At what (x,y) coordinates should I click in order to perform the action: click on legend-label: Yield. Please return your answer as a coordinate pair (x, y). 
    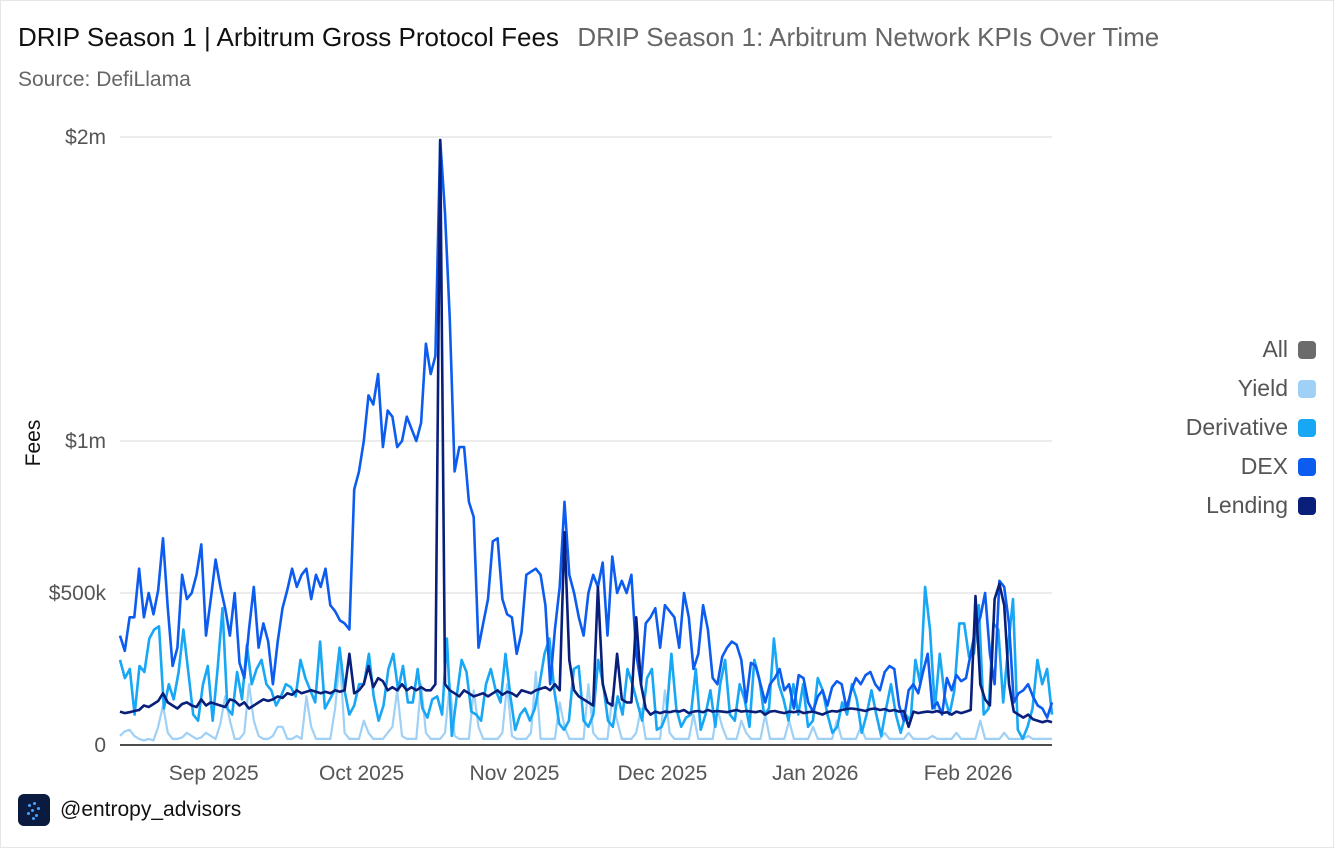
    Looking at the image, I should click on (1262, 388).